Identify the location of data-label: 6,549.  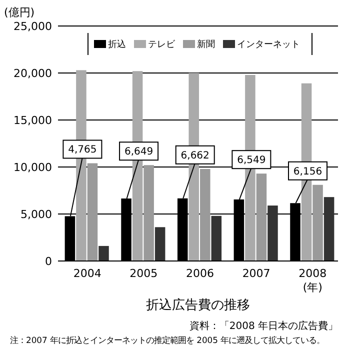
(251, 160).